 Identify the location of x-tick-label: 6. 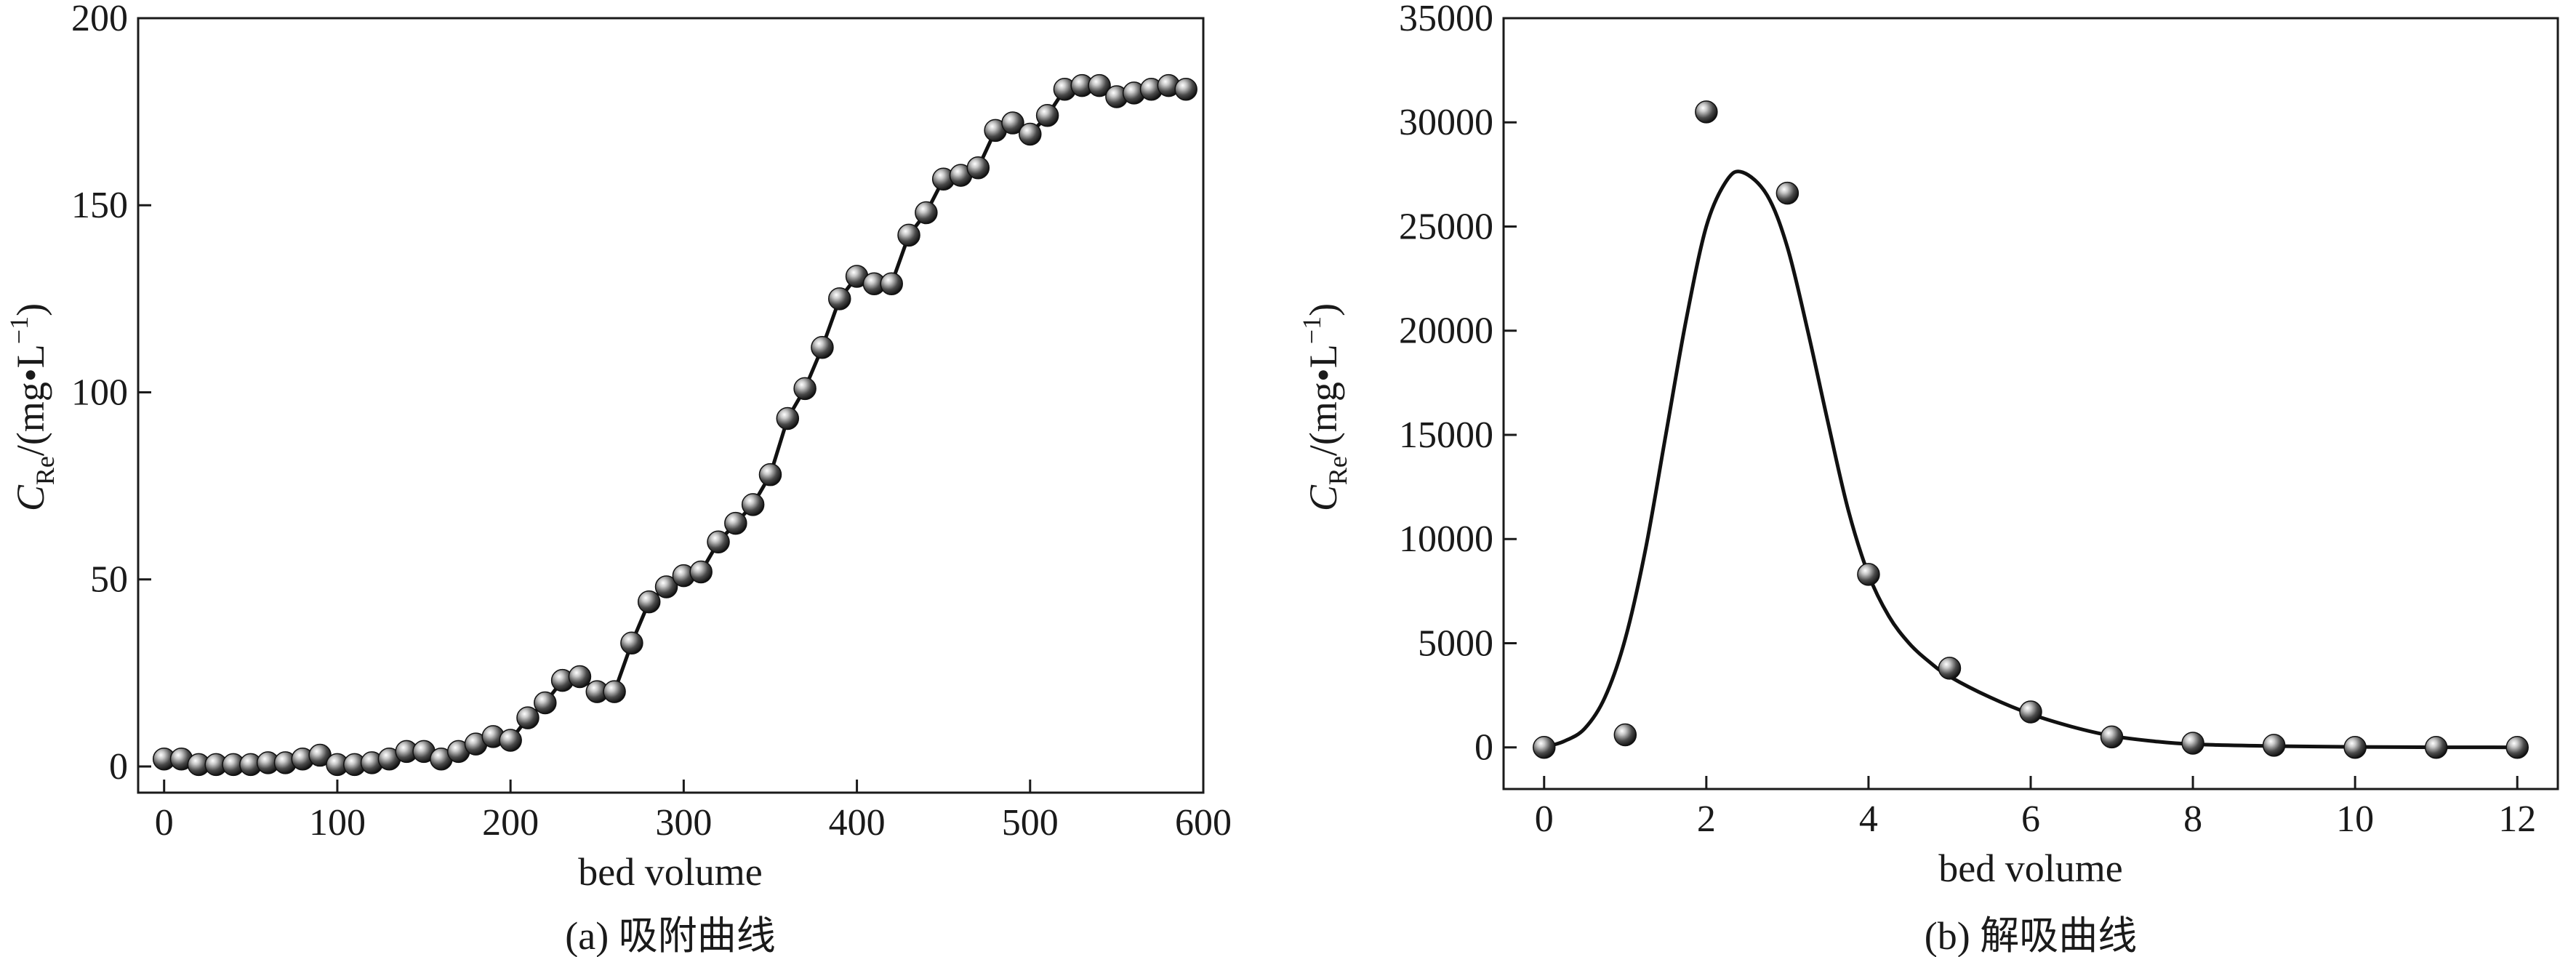
(2030, 819).